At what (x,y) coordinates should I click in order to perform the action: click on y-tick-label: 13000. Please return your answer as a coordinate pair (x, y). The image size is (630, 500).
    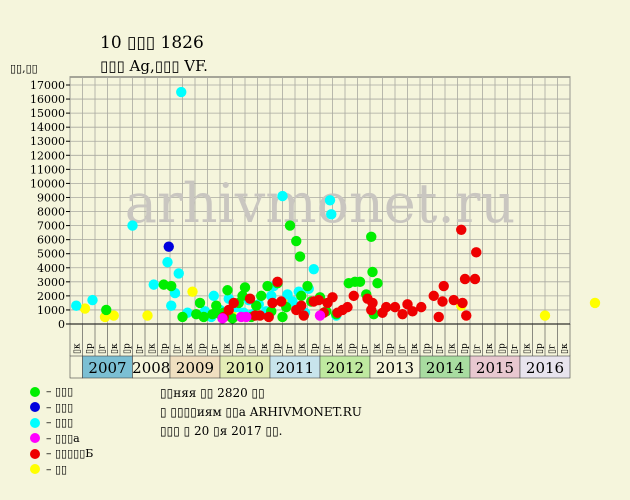
    Looking at the image, I should click on (47, 141).